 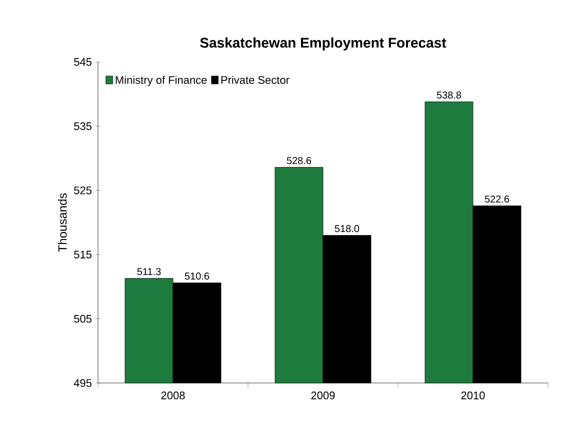 What do you see at coordinates (83, 190) in the screenshot?
I see `y-tick-label: 525` at bounding box center [83, 190].